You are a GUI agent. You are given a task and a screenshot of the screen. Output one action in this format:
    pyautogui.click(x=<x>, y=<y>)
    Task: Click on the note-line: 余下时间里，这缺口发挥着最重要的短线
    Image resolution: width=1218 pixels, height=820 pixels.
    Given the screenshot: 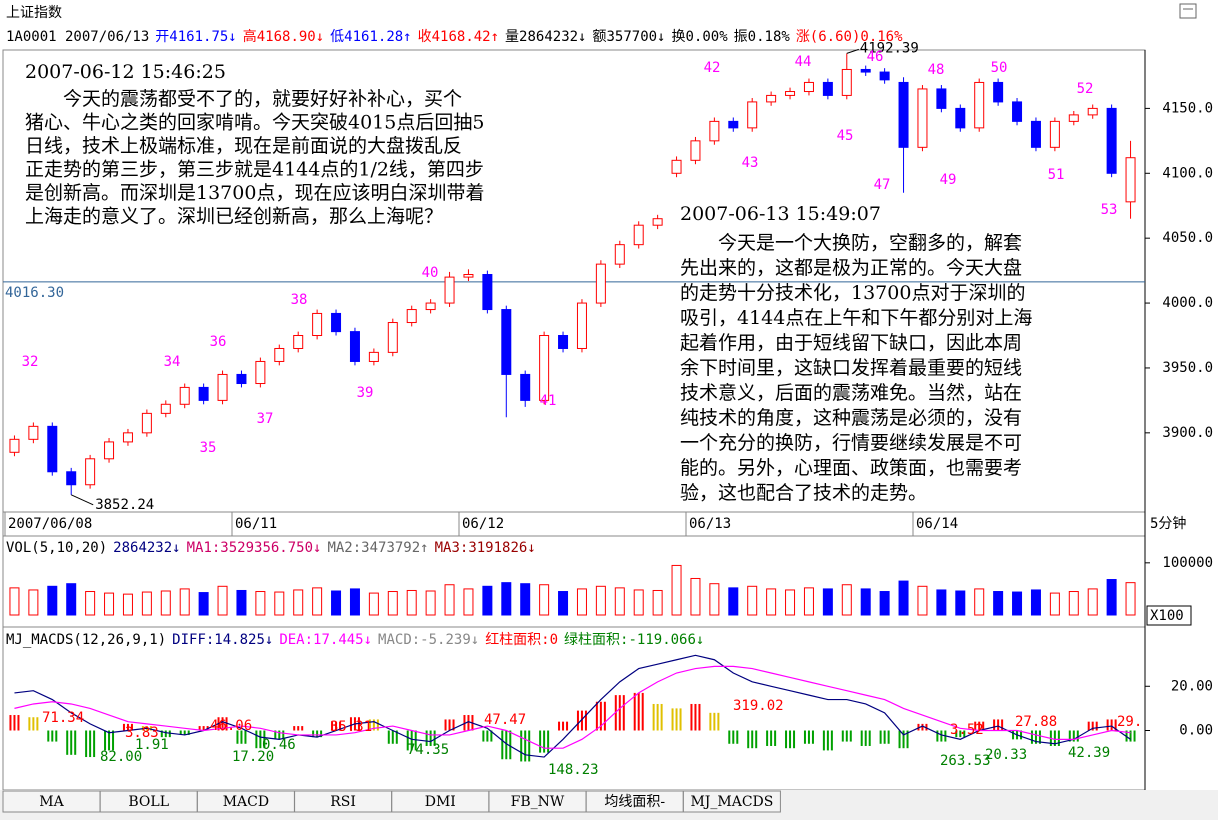 What is the action you would take?
    pyautogui.click(x=851, y=368)
    